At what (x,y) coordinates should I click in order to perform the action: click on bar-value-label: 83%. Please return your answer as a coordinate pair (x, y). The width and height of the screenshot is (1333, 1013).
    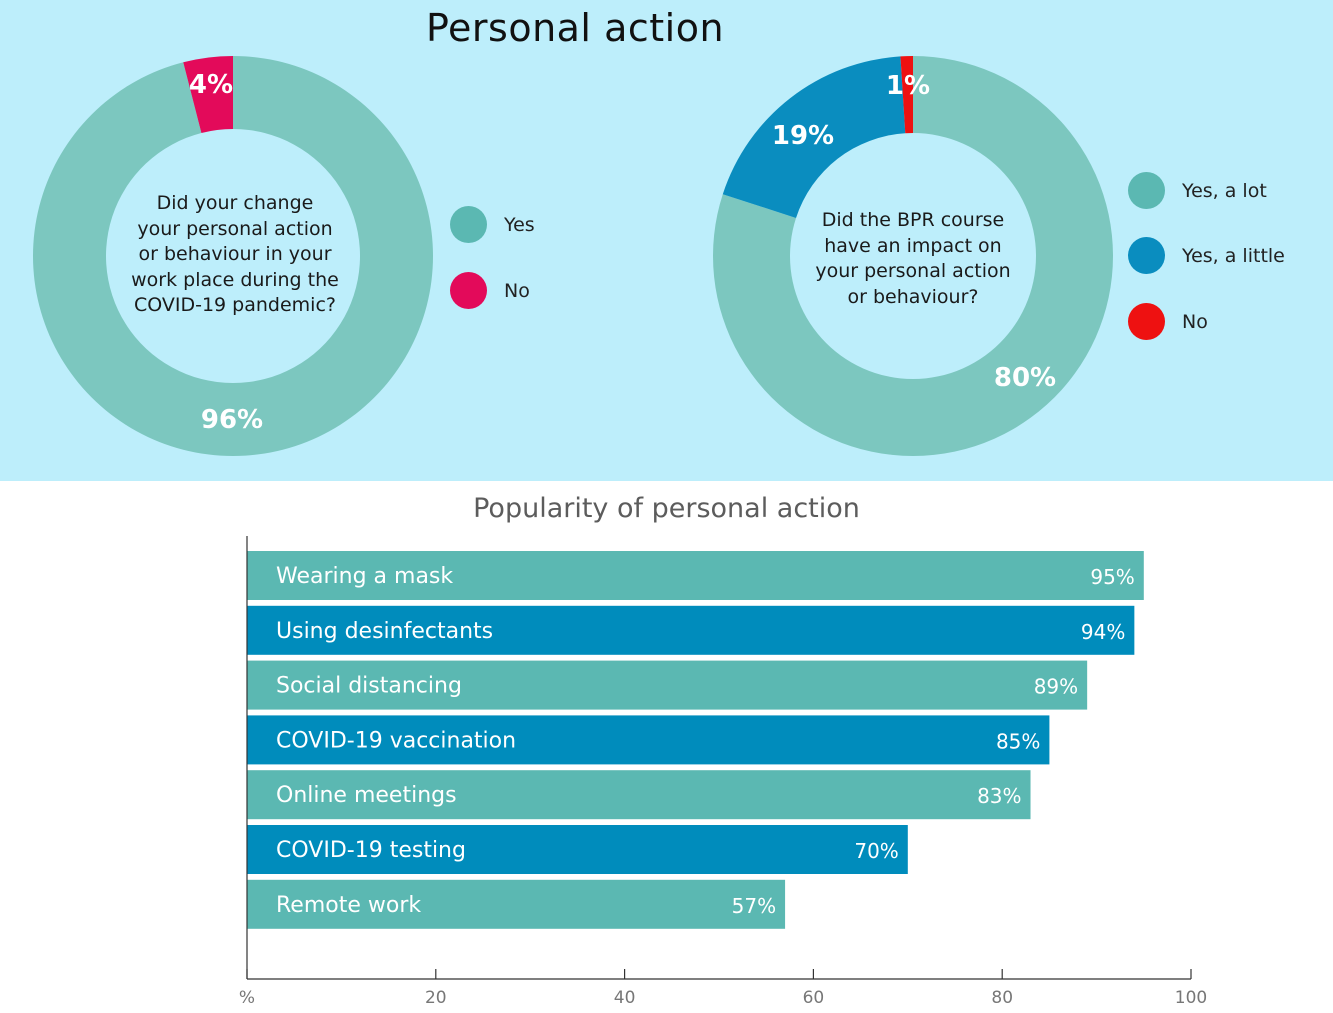
    Looking at the image, I should click on (999, 796).